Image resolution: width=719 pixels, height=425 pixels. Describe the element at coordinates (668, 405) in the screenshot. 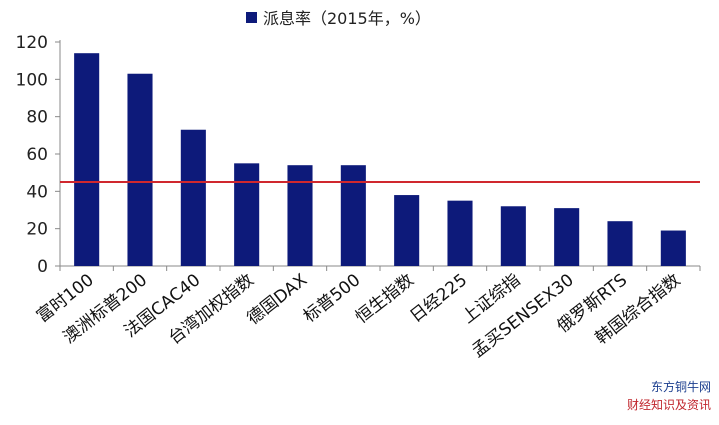

I see `watermark-tagline: 财经知识及资讯` at that location.